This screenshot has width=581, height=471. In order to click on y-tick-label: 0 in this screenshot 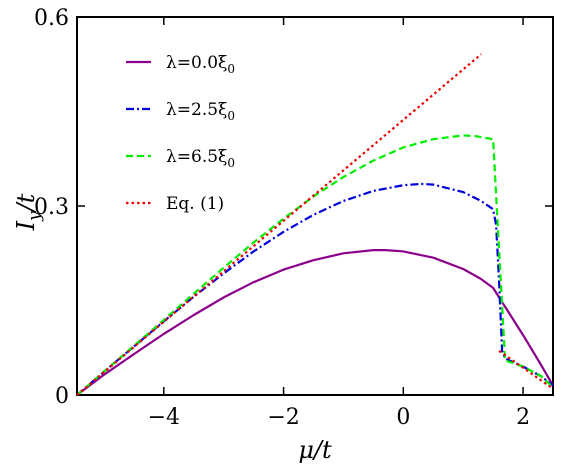, I will do `click(62, 396)`.